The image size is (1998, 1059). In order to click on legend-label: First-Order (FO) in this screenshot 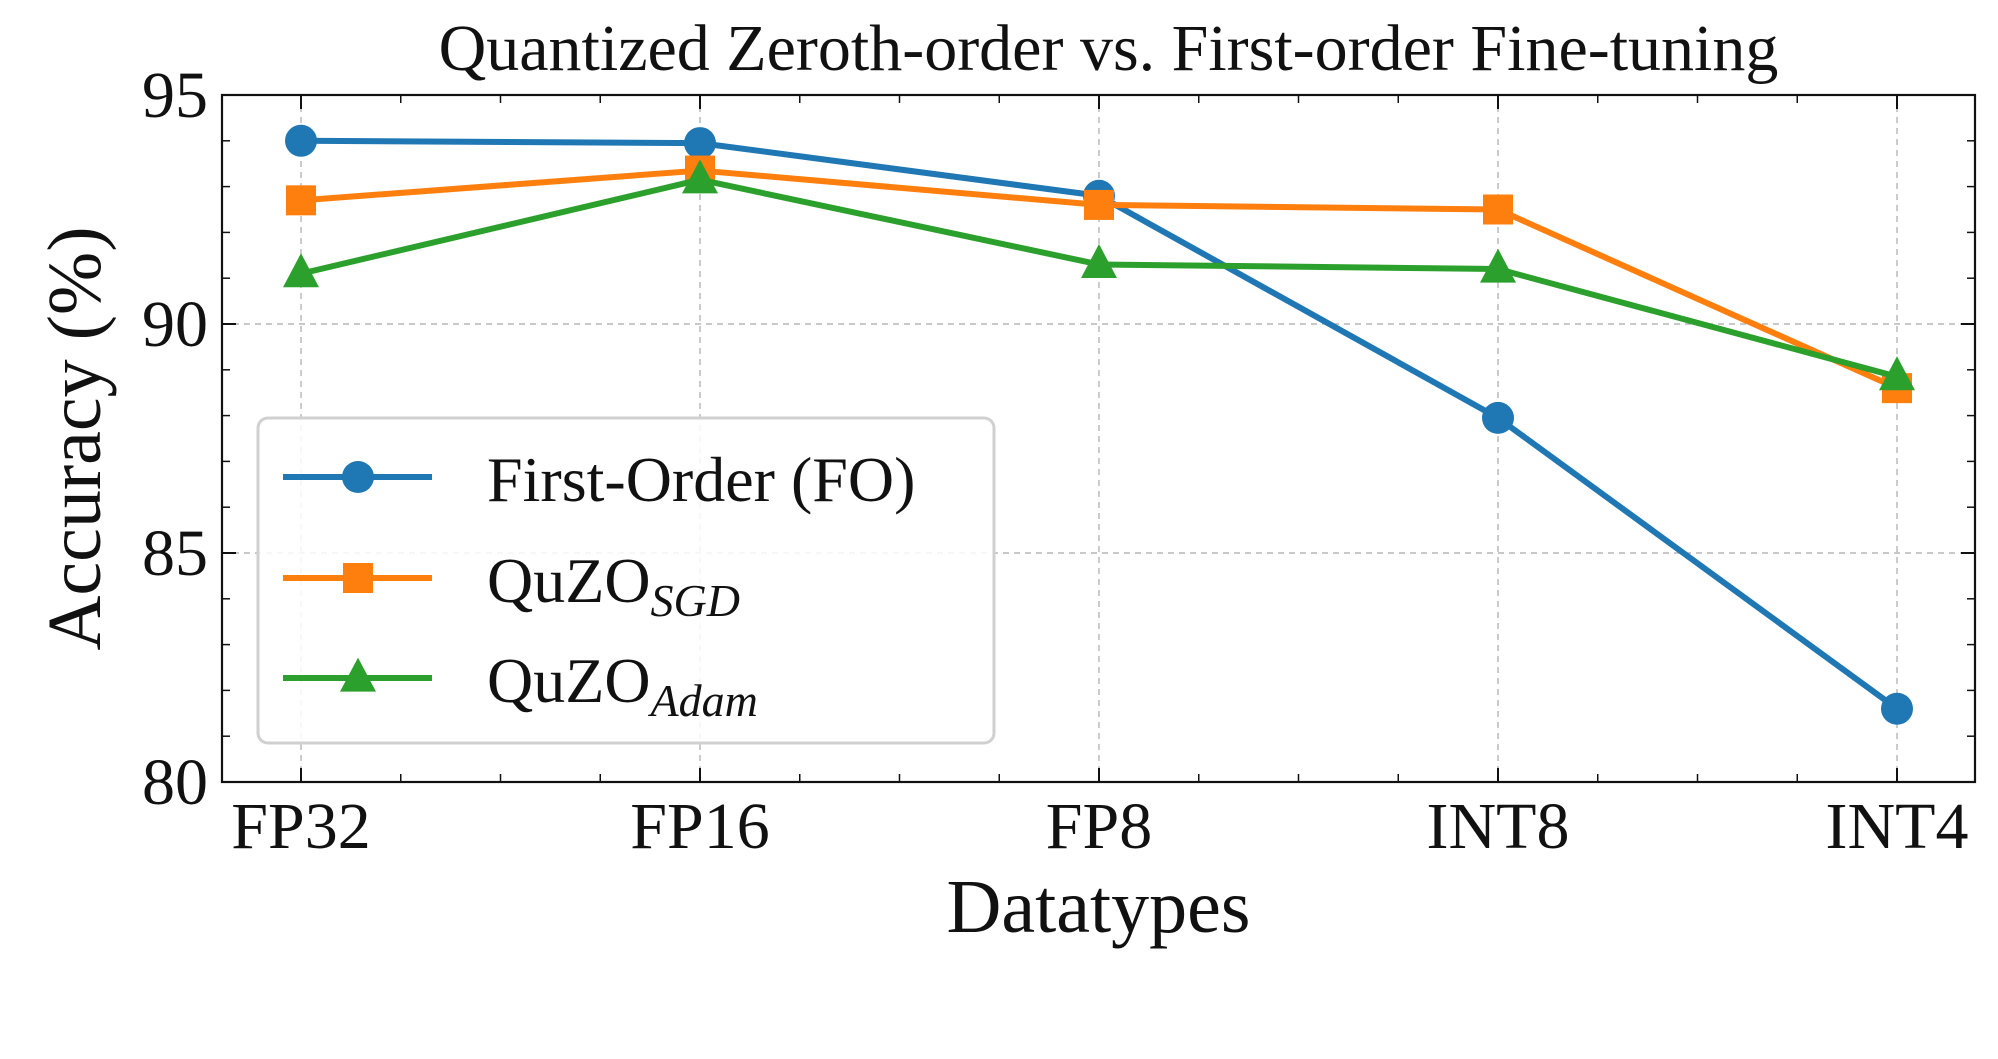, I will do `click(701, 479)`.